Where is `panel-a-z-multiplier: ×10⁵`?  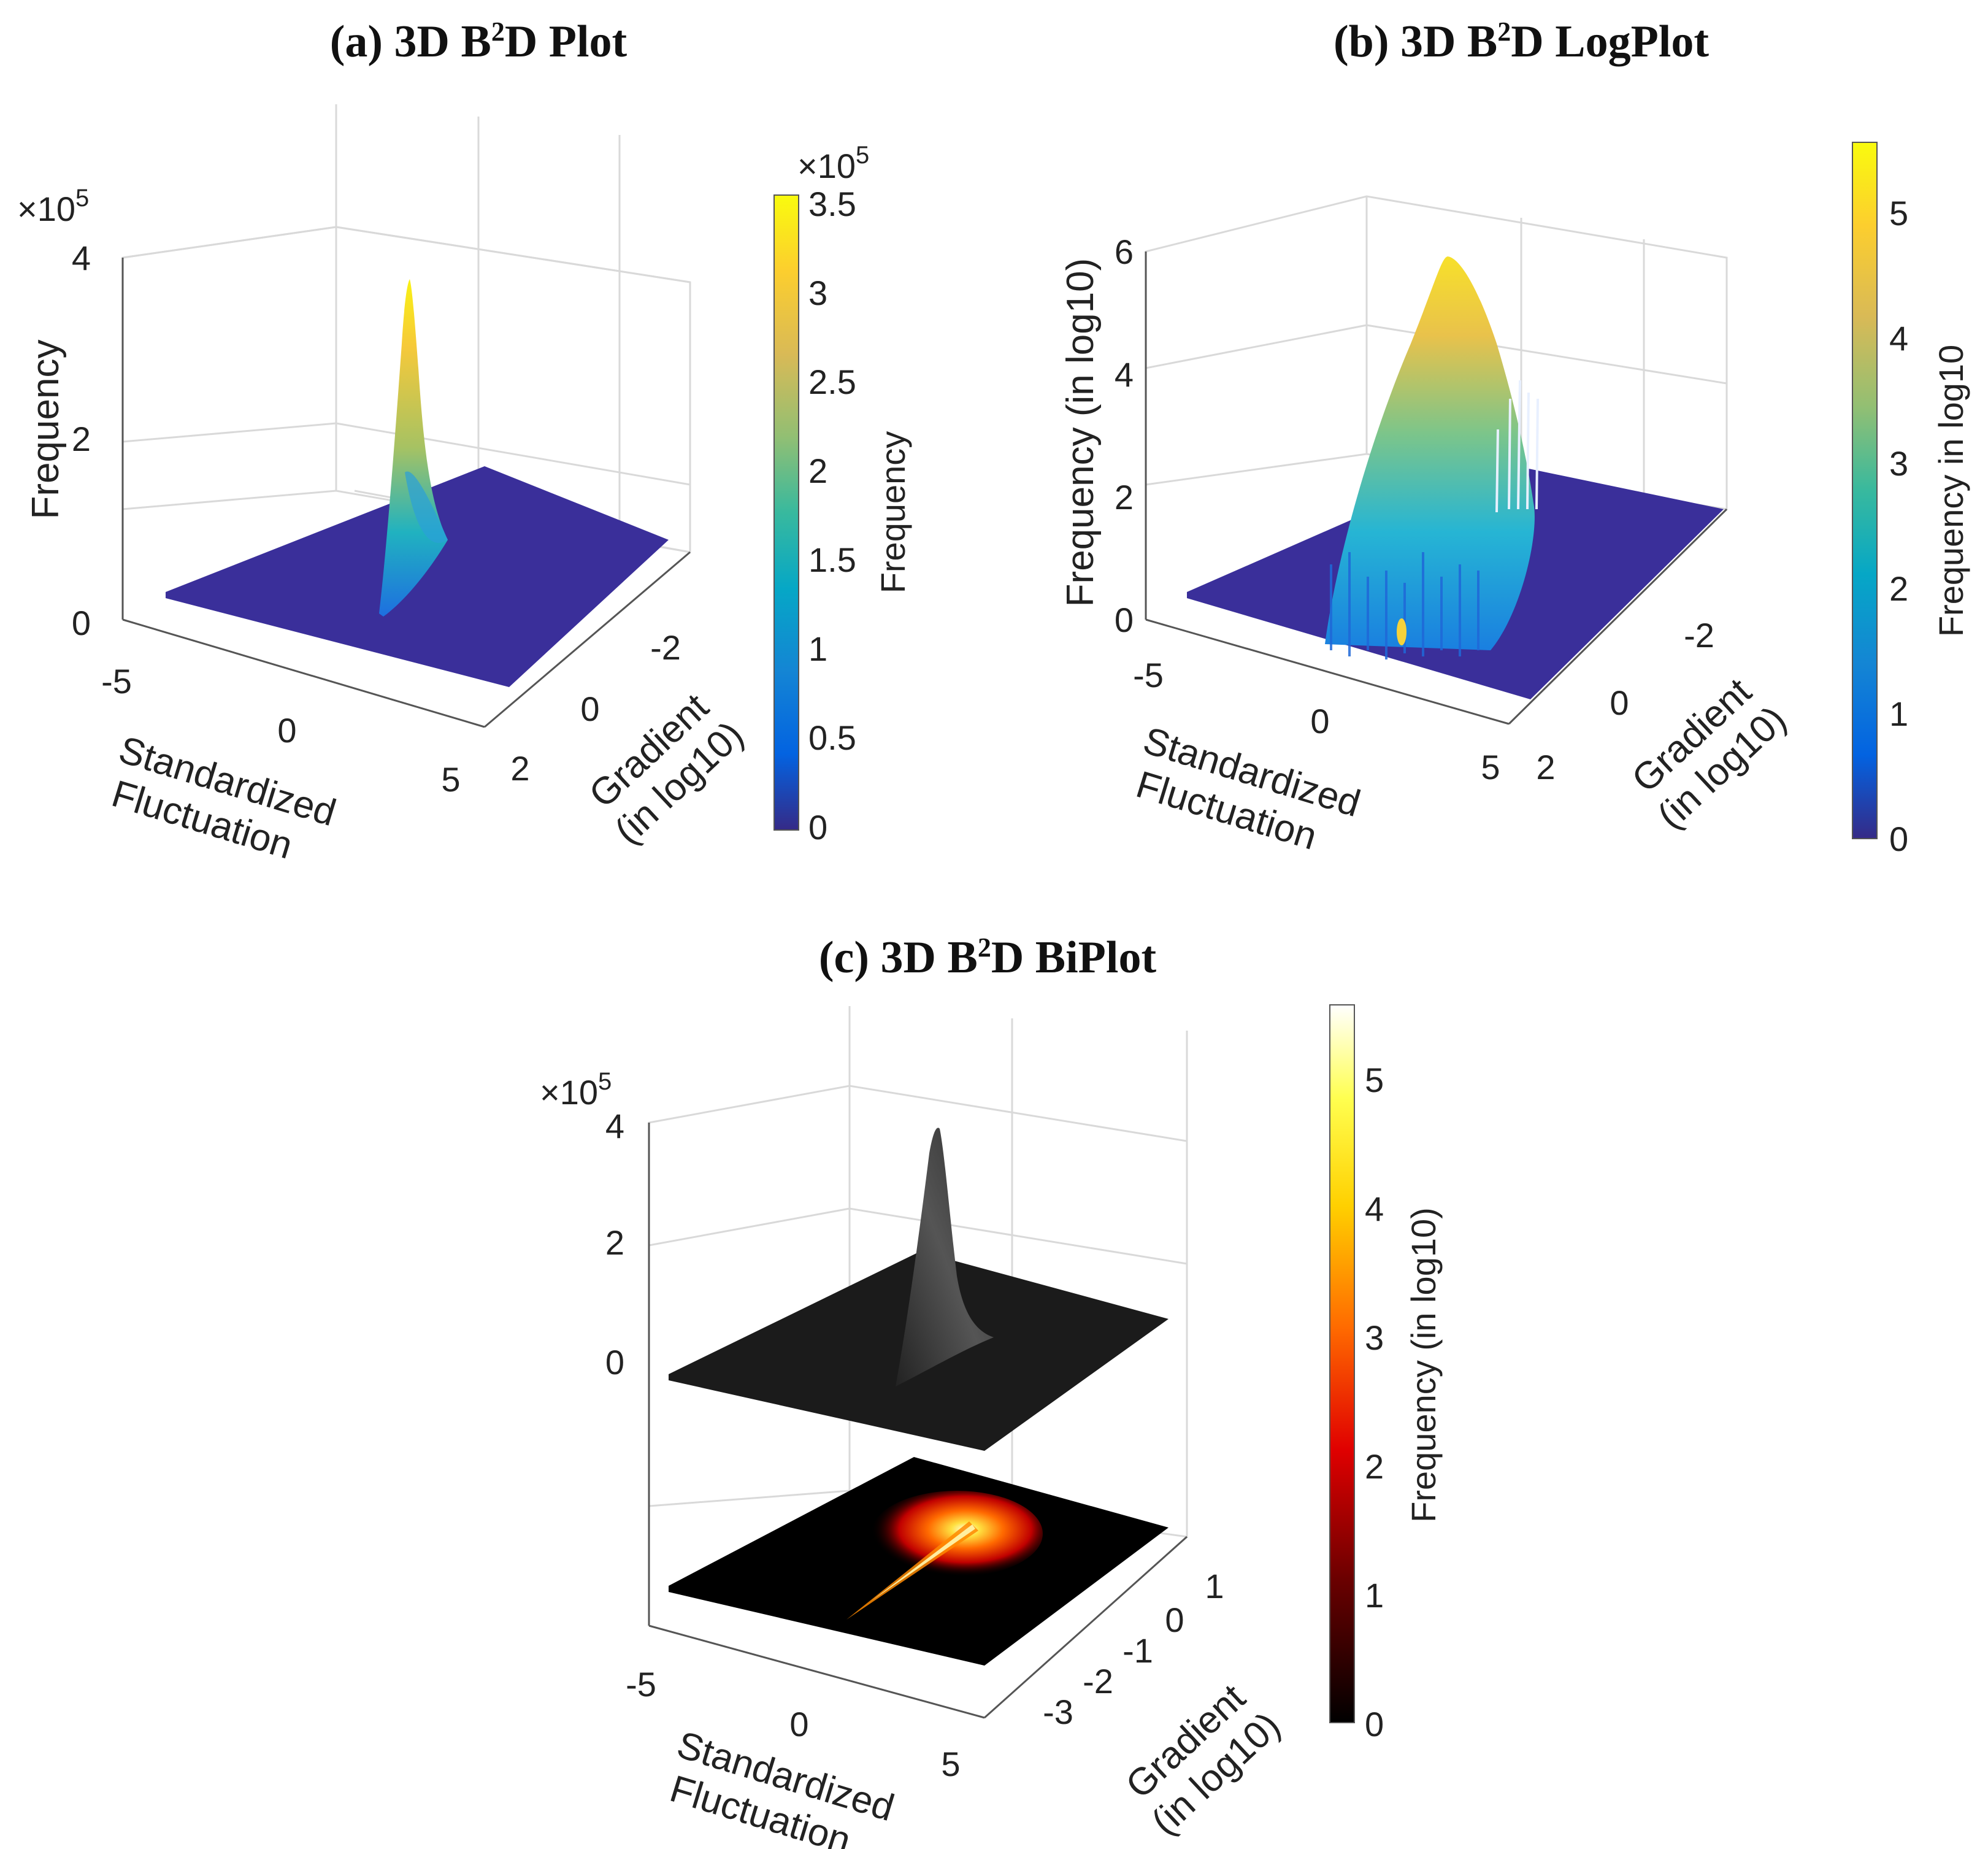
panel-a-z-multiplier: ×10⁵ is located at coordinates (53, 207).